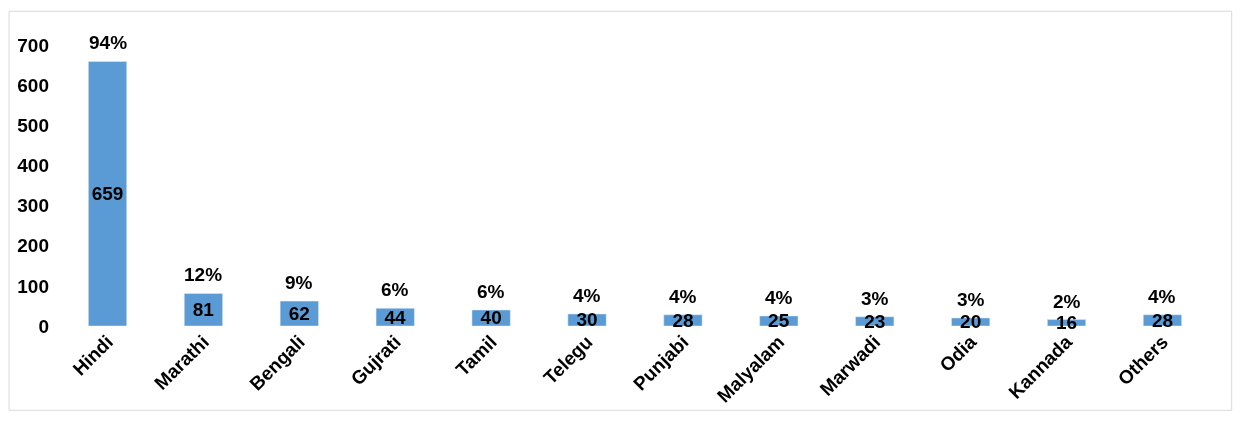 This screenshot has height=441, width=1240. I want to click on annotation: 2%, so click(1067, 301).